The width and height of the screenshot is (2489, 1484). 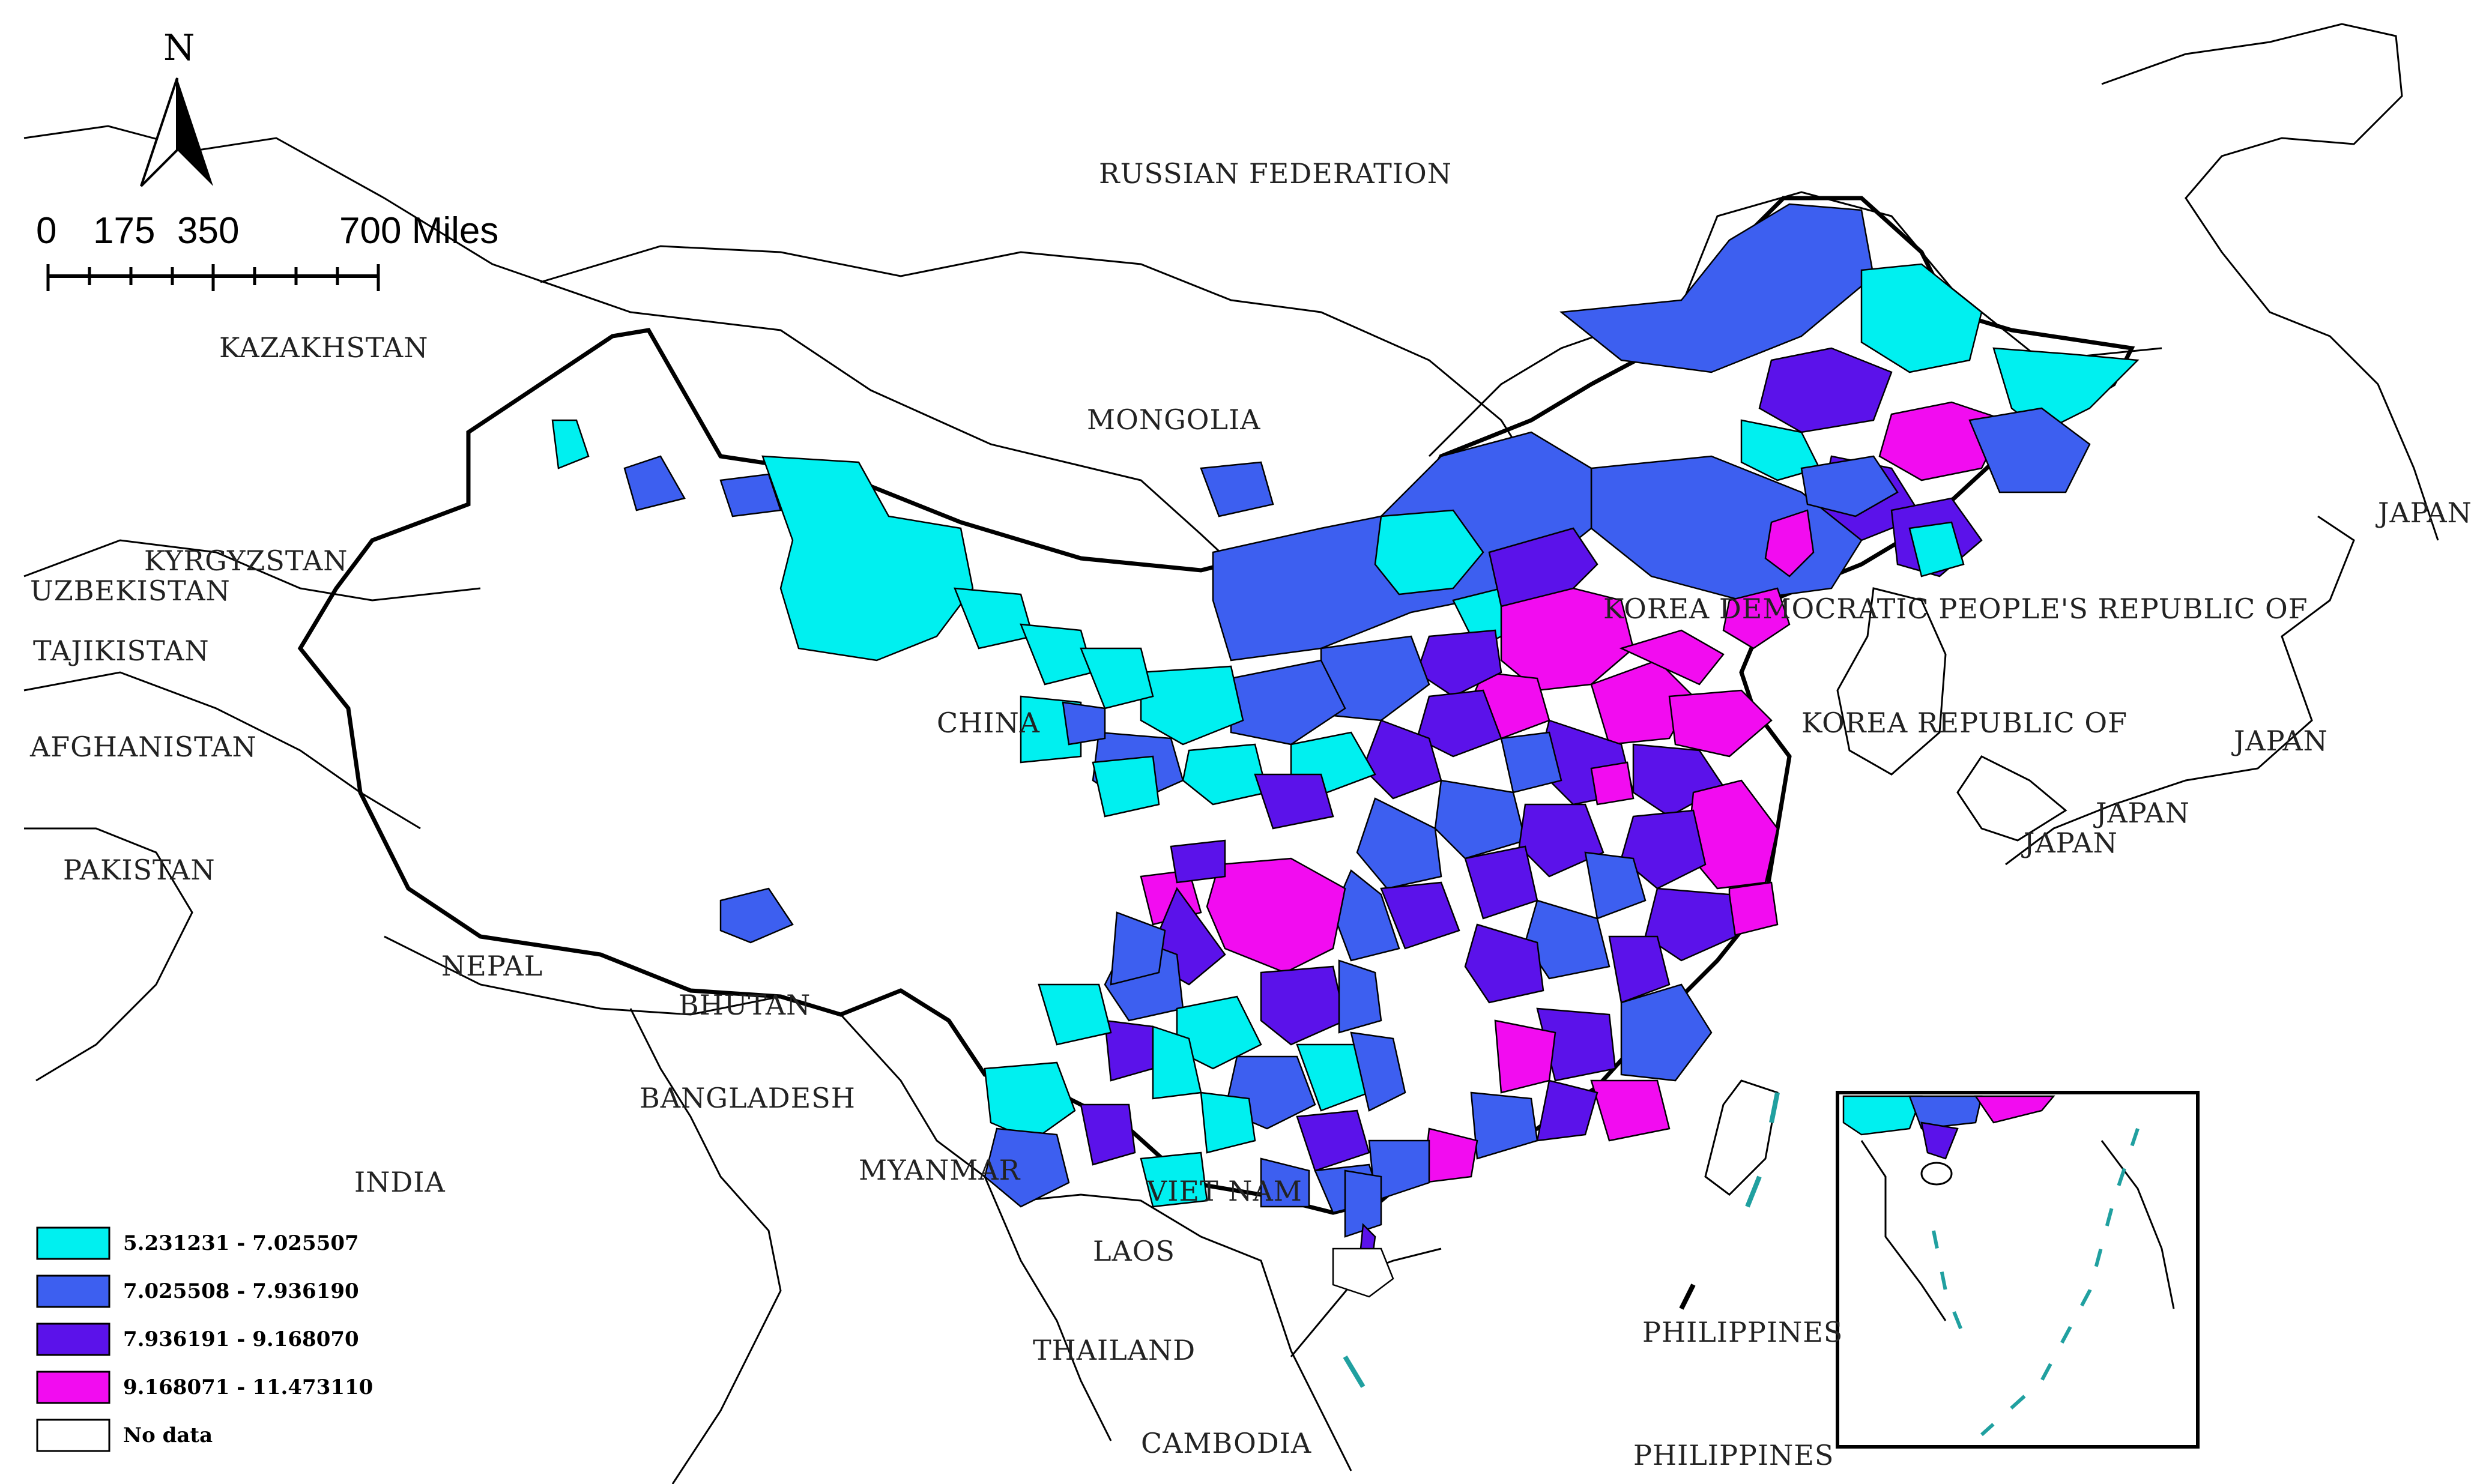 I want to click on svg-text: 7.936191 - 9.168070, so click(x=241, y=1339).